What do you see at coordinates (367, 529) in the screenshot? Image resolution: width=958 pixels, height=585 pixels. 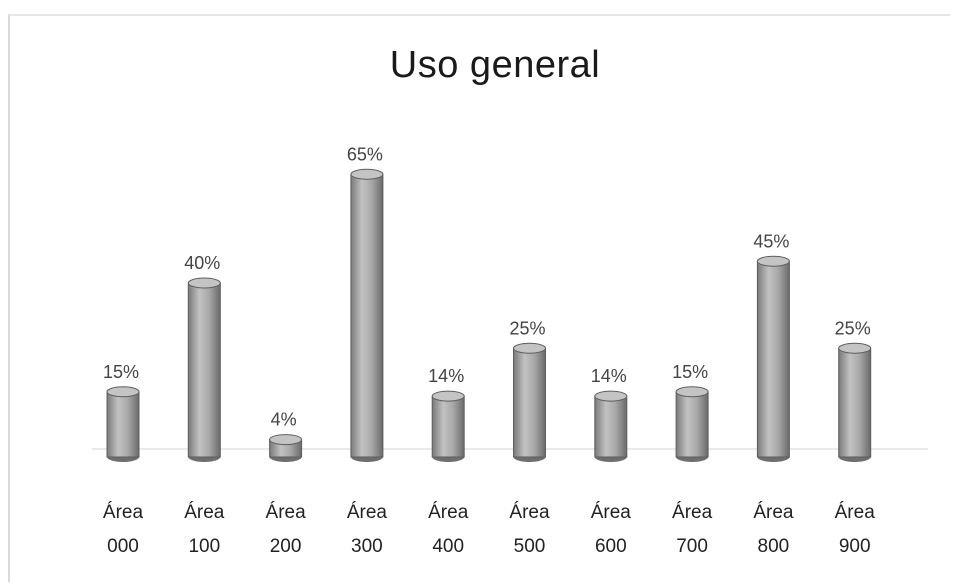 I see `x-tick-label: Área 300` at bounding box center [367, 529].